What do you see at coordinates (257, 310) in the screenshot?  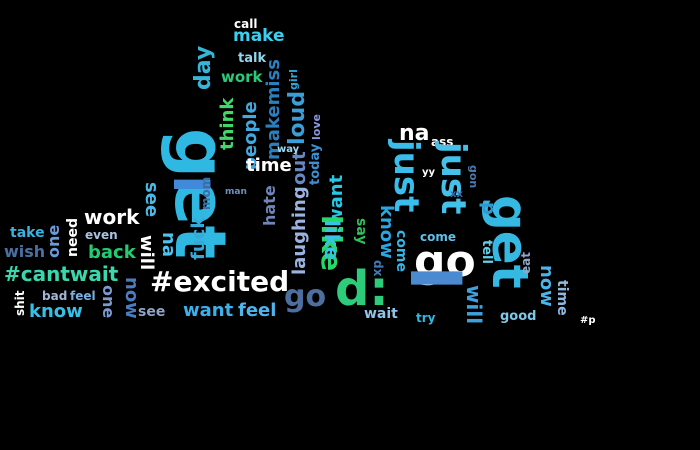 I see `word-feel-mid: feel` at bounding box center [257, 310].